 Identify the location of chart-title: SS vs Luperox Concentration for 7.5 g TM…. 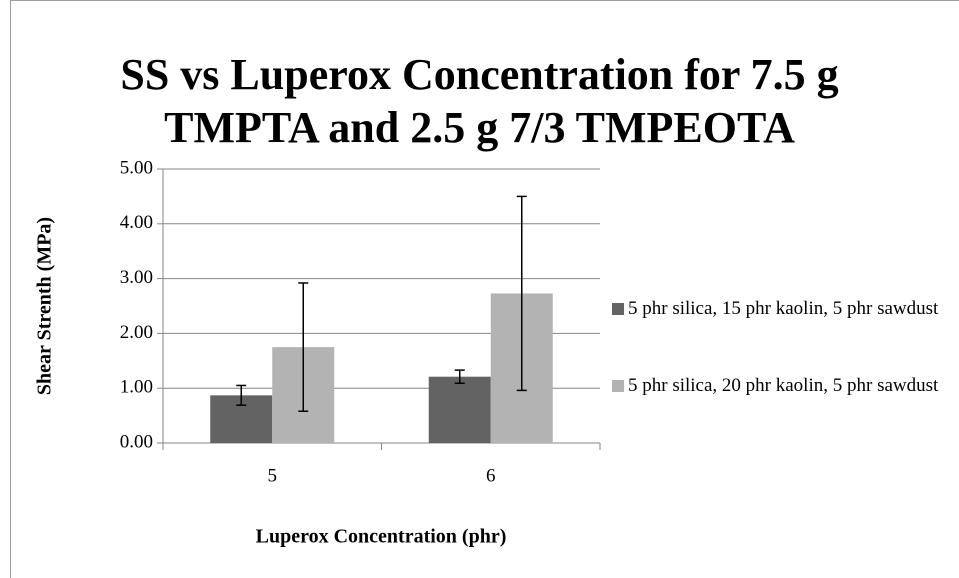
(479, 101).